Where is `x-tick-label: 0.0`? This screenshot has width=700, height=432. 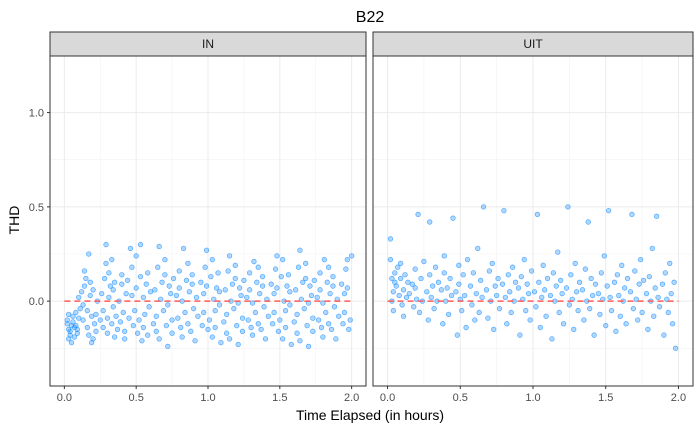
x-tick-label: 0.0 is located at coordinates (64, 398).